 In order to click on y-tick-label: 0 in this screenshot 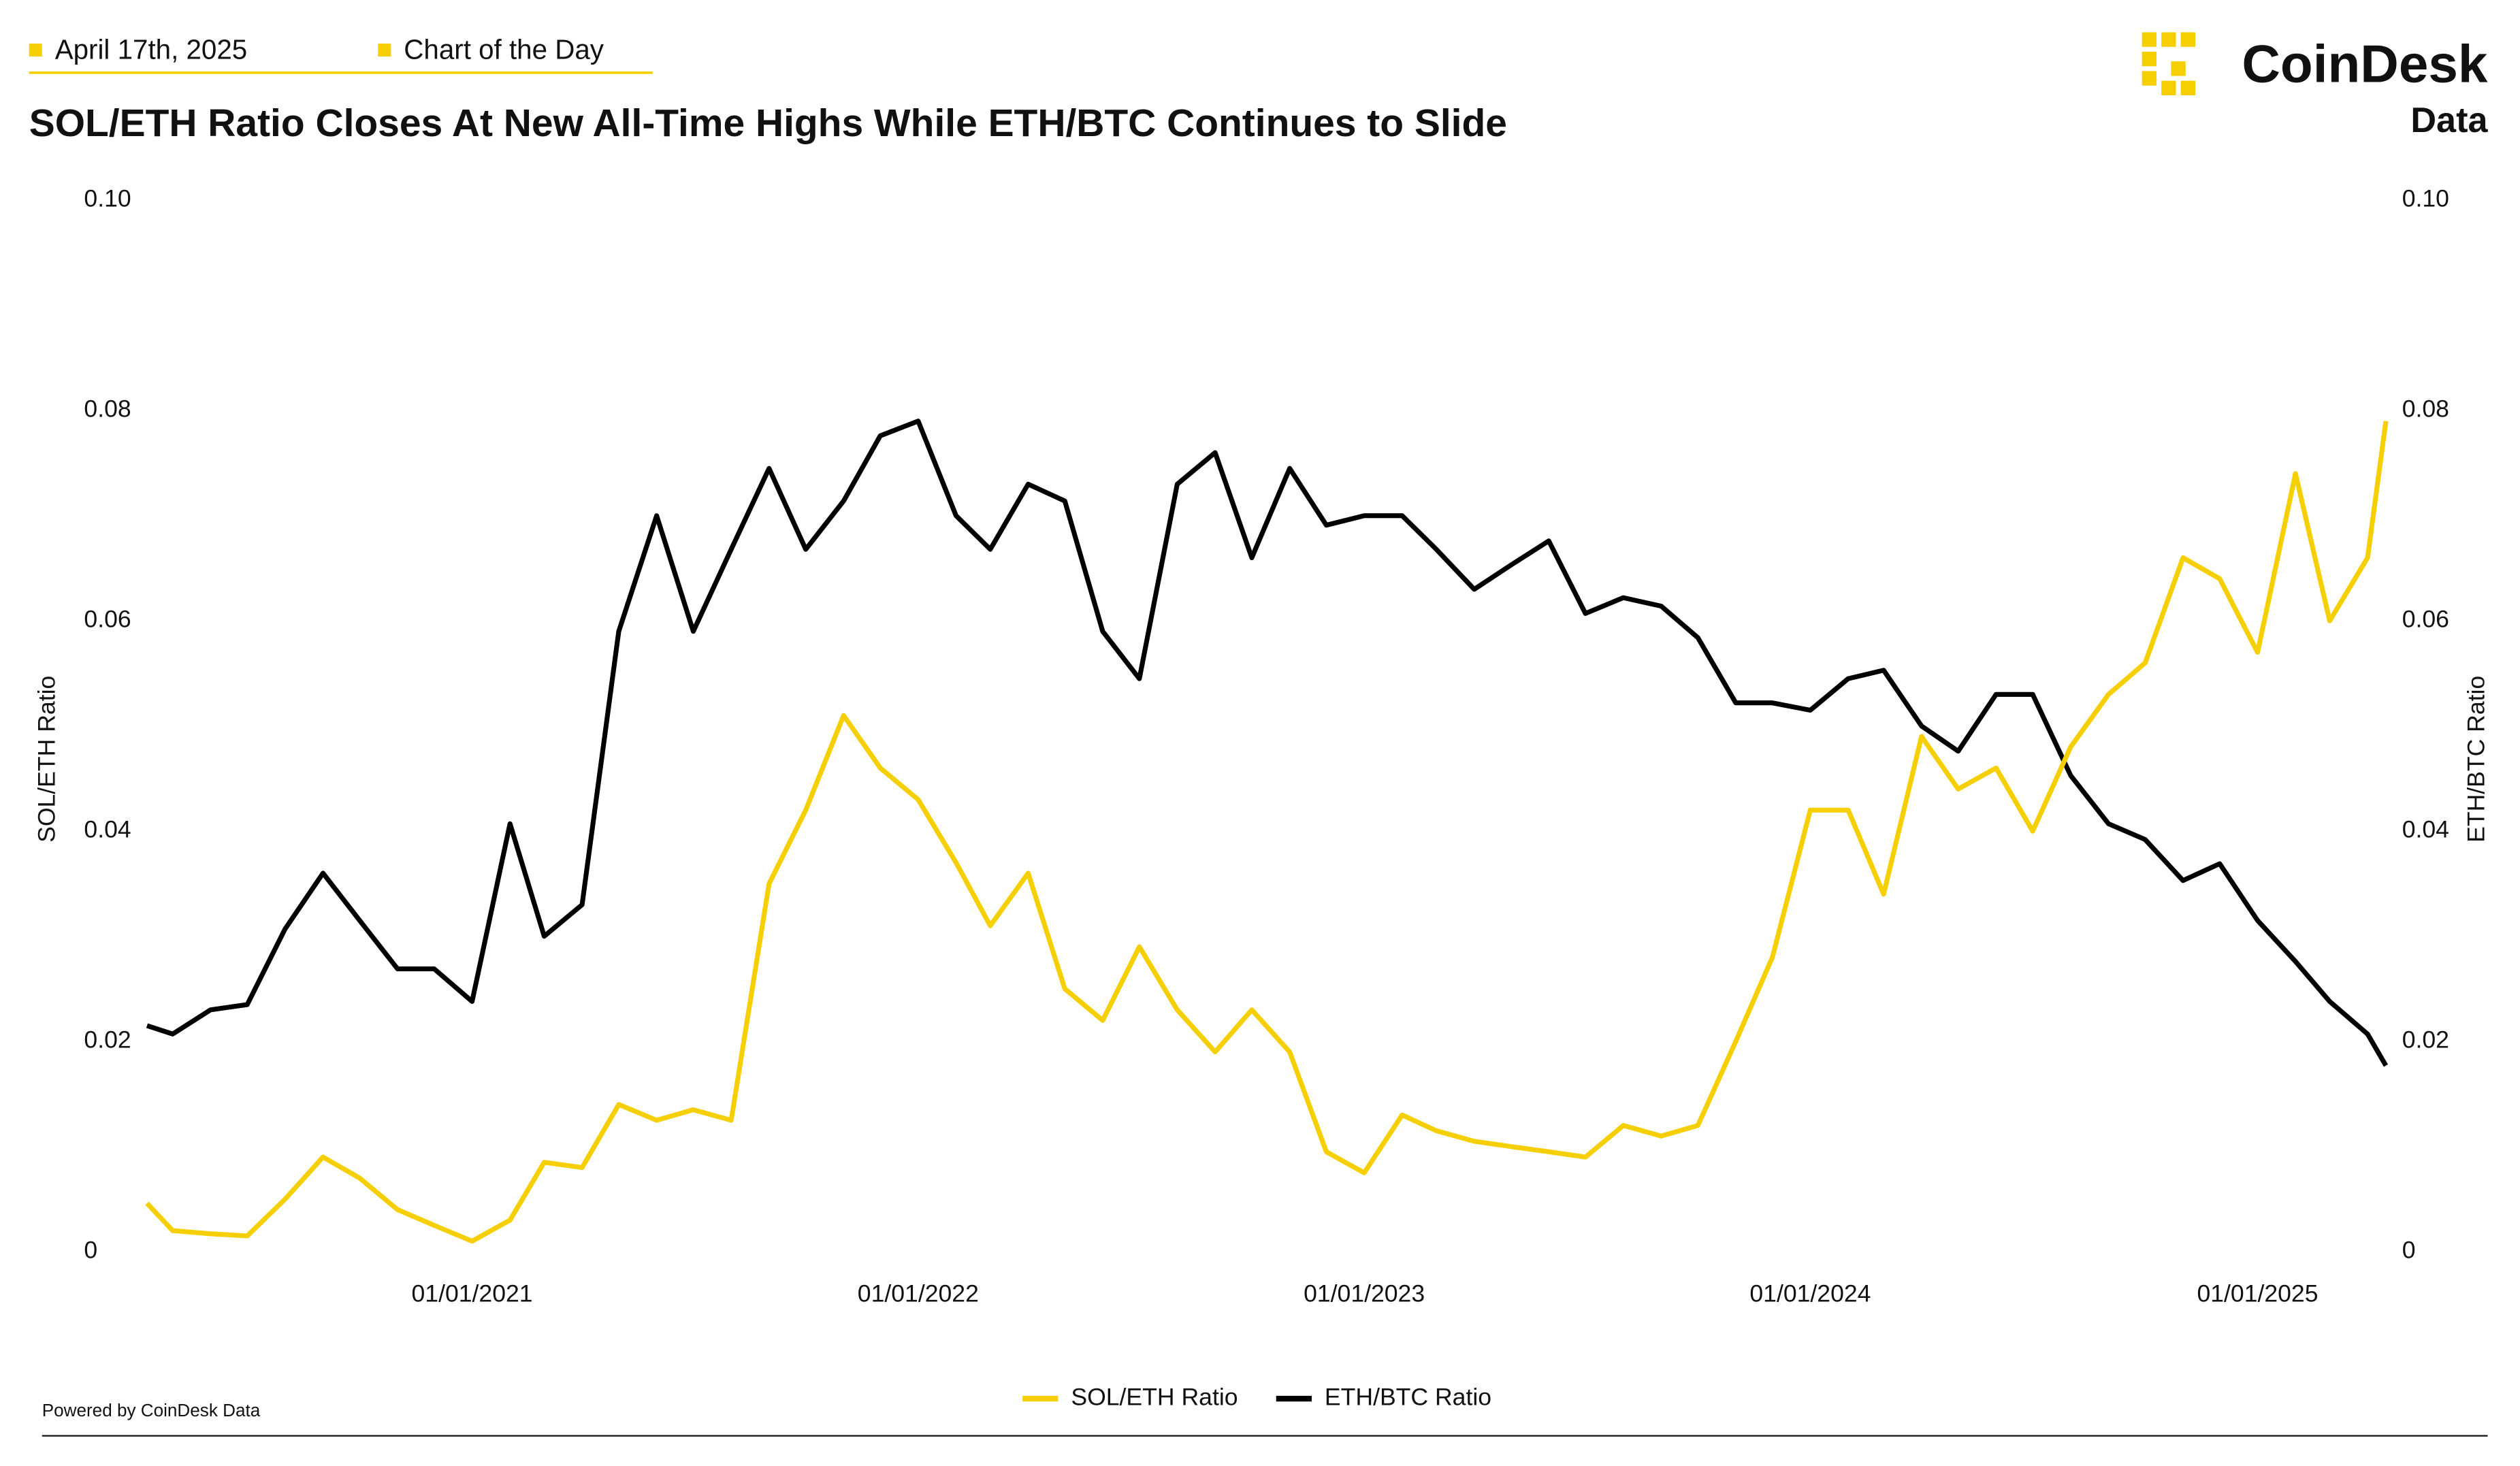, I will do `click(91, 1250)`.